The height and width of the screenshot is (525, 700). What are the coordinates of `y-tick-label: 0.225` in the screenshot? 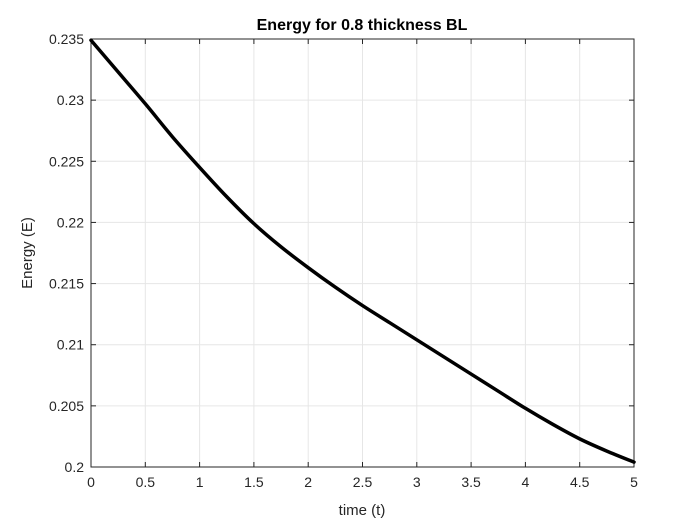 It's located at (66, 161).